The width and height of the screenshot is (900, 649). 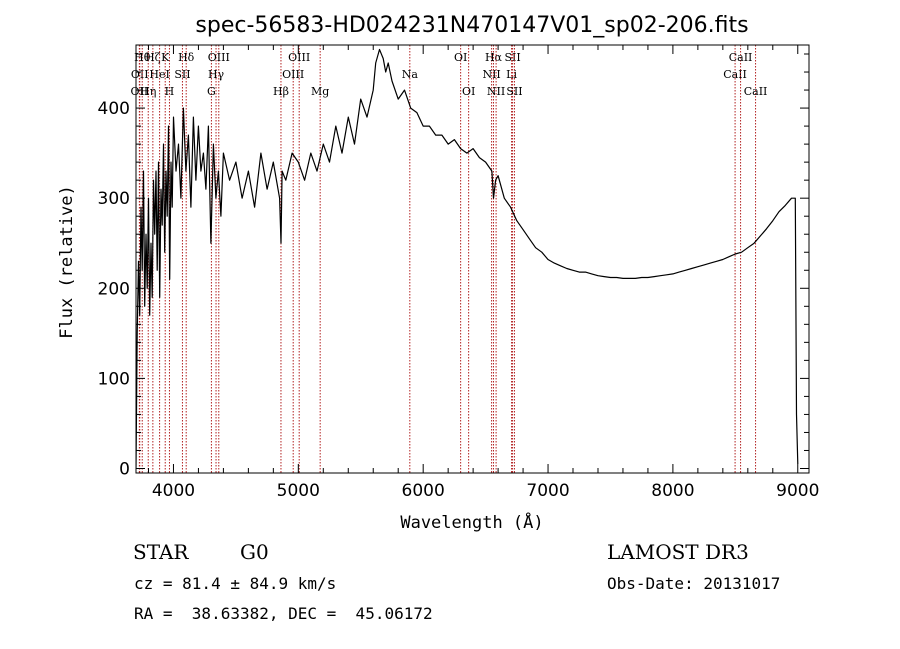 I want to click on x-tick-label: 5000, so click(x=298, y=491).